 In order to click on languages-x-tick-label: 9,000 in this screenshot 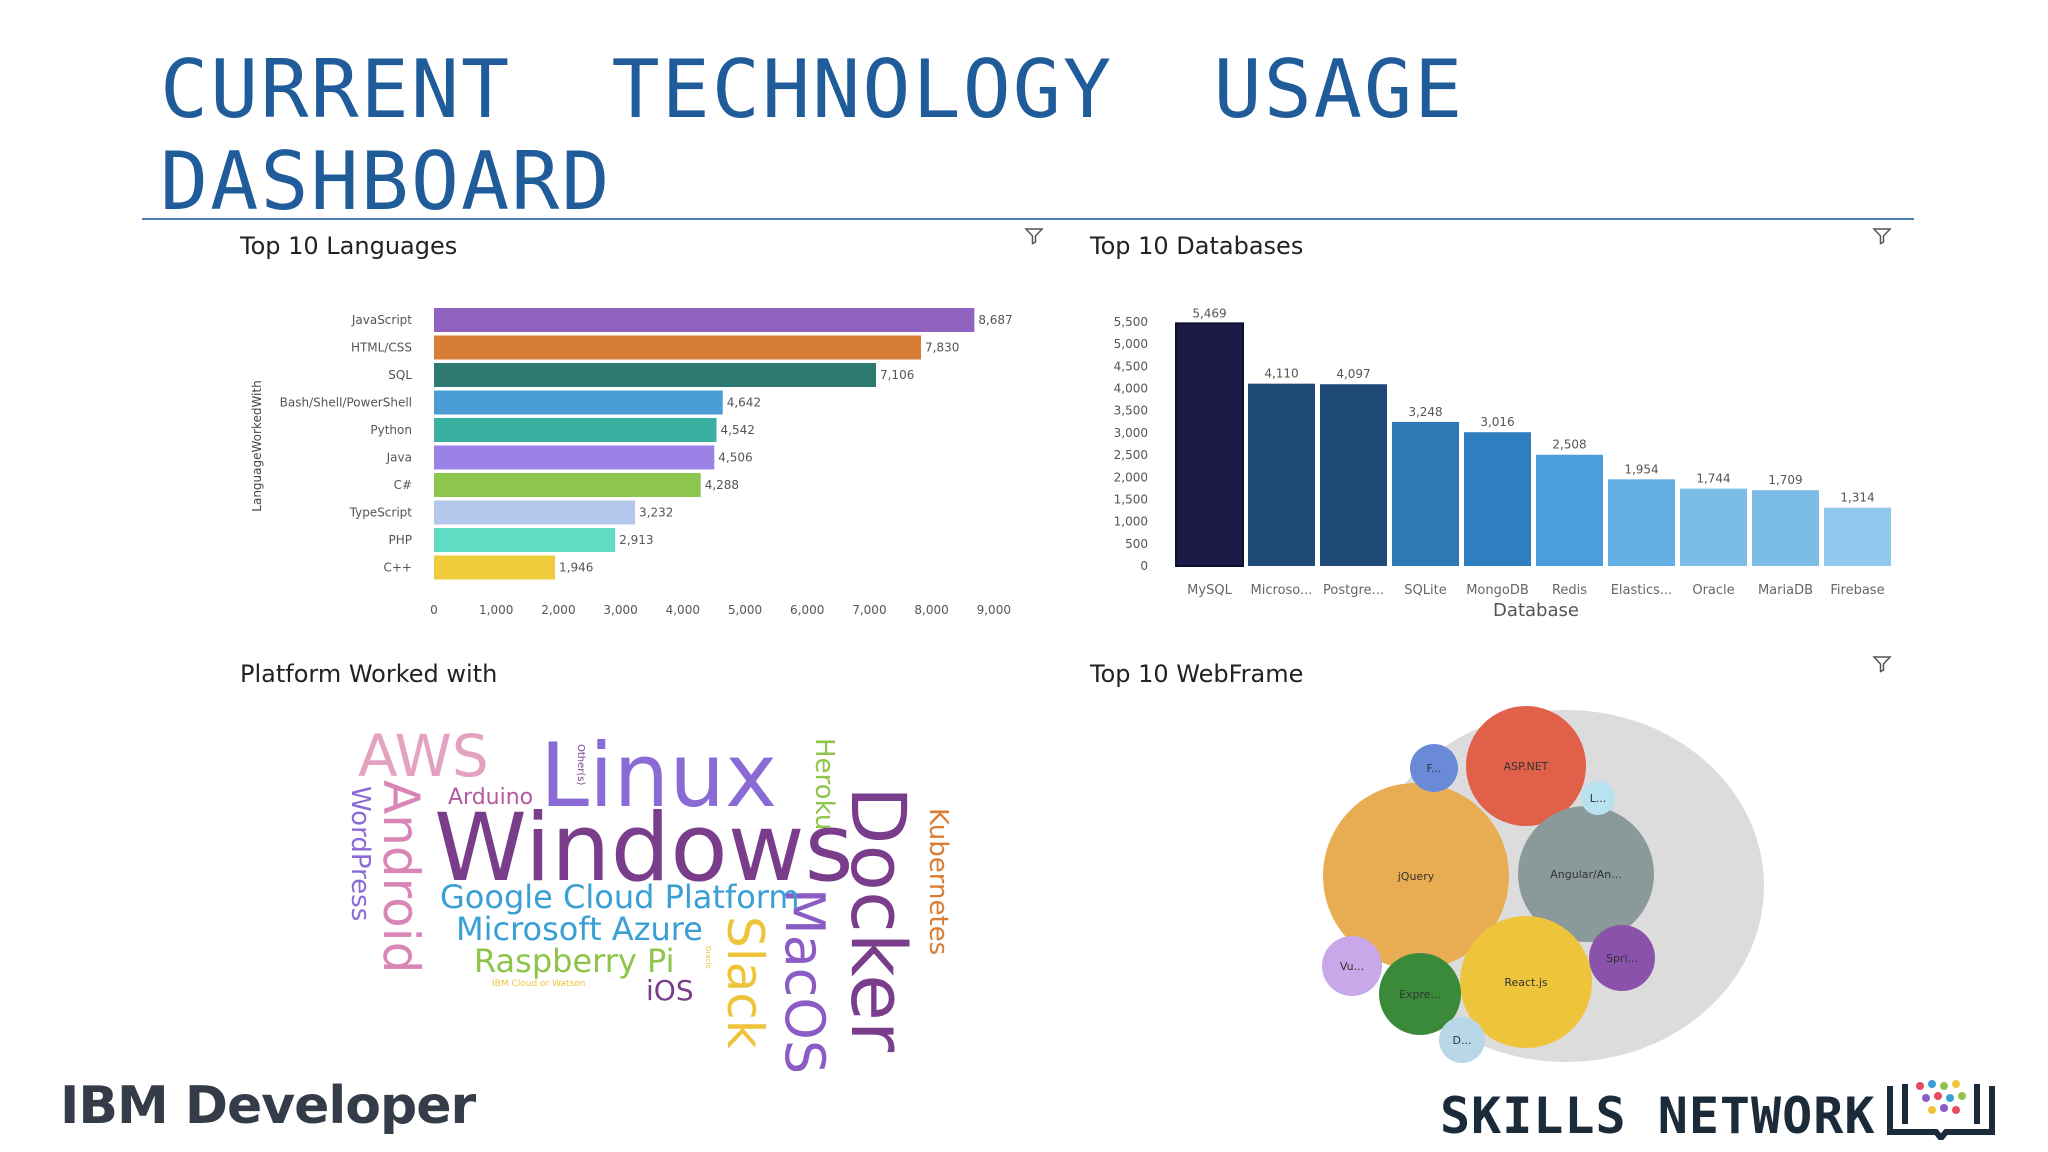, I will do `click(994, 610)`.